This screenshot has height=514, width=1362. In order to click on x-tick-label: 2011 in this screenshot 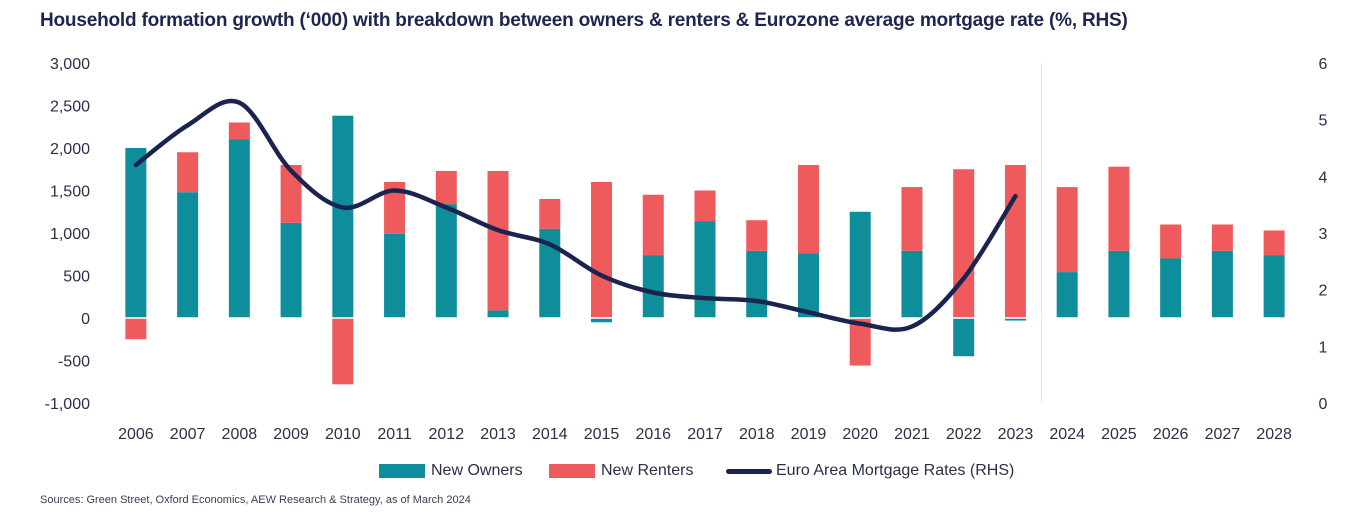, I will do `click(394, 434)`.